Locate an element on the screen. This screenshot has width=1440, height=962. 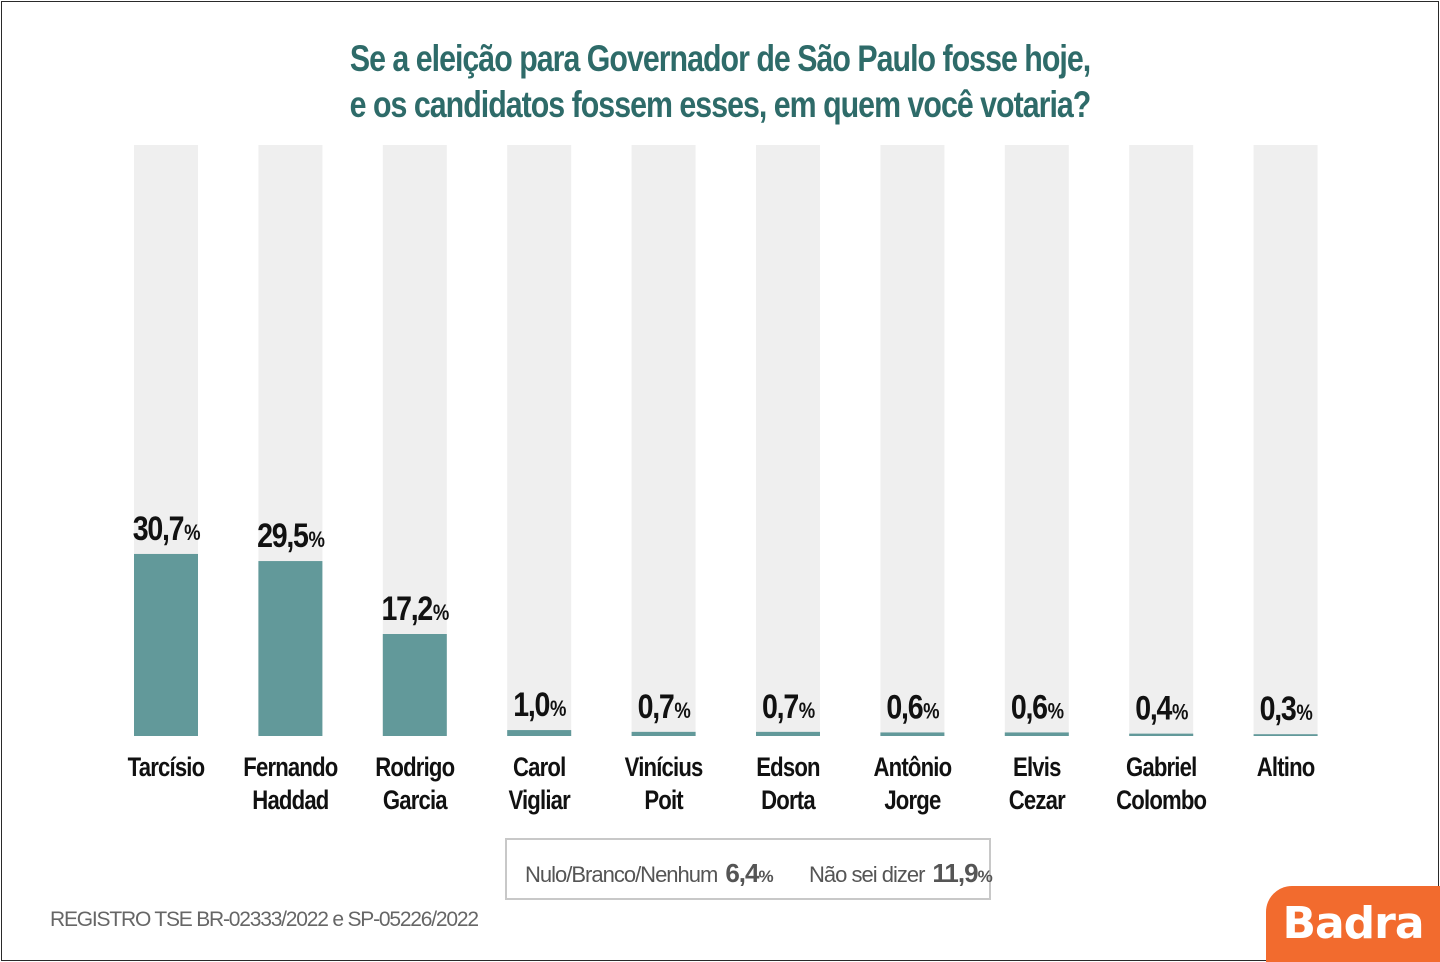
category-label-8-line-2: Cezar is located at coordinates (1037, 801).